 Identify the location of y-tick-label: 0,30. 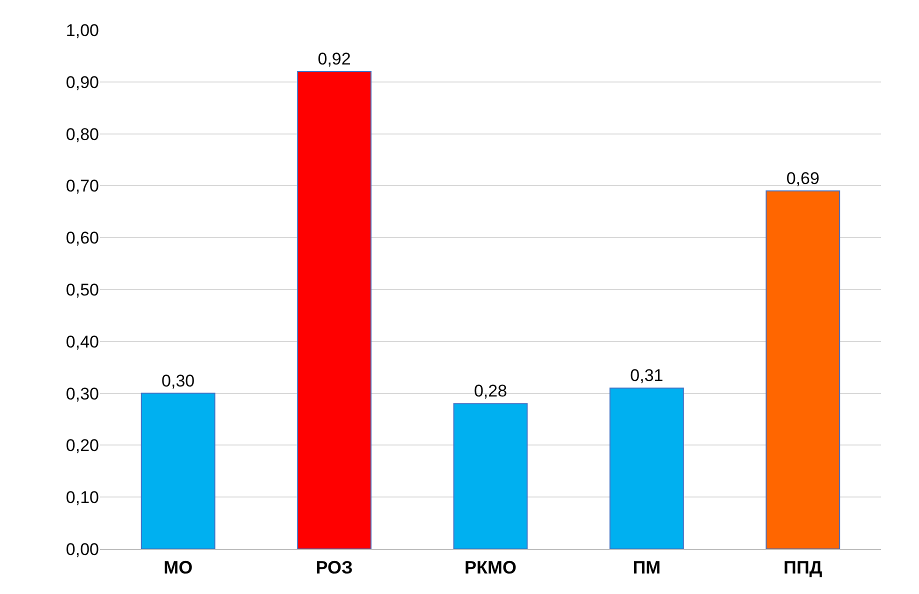
(82, 394).